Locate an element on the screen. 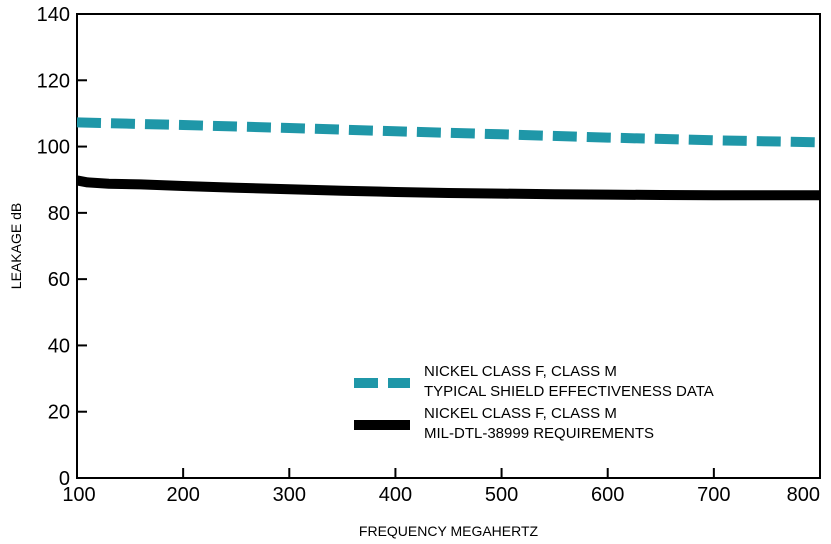  y-tick-label: 20 is located at coordinates (59, 413).